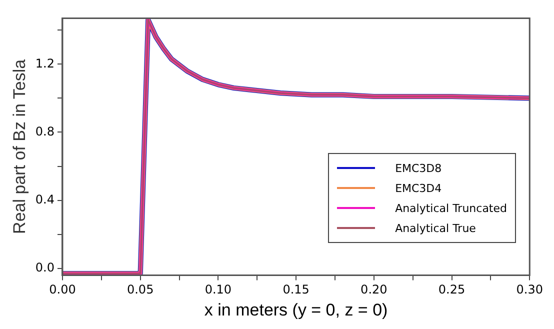 The image size is (554, 329). I want to click on x-tick-label: 0.25, so click(452, 289).